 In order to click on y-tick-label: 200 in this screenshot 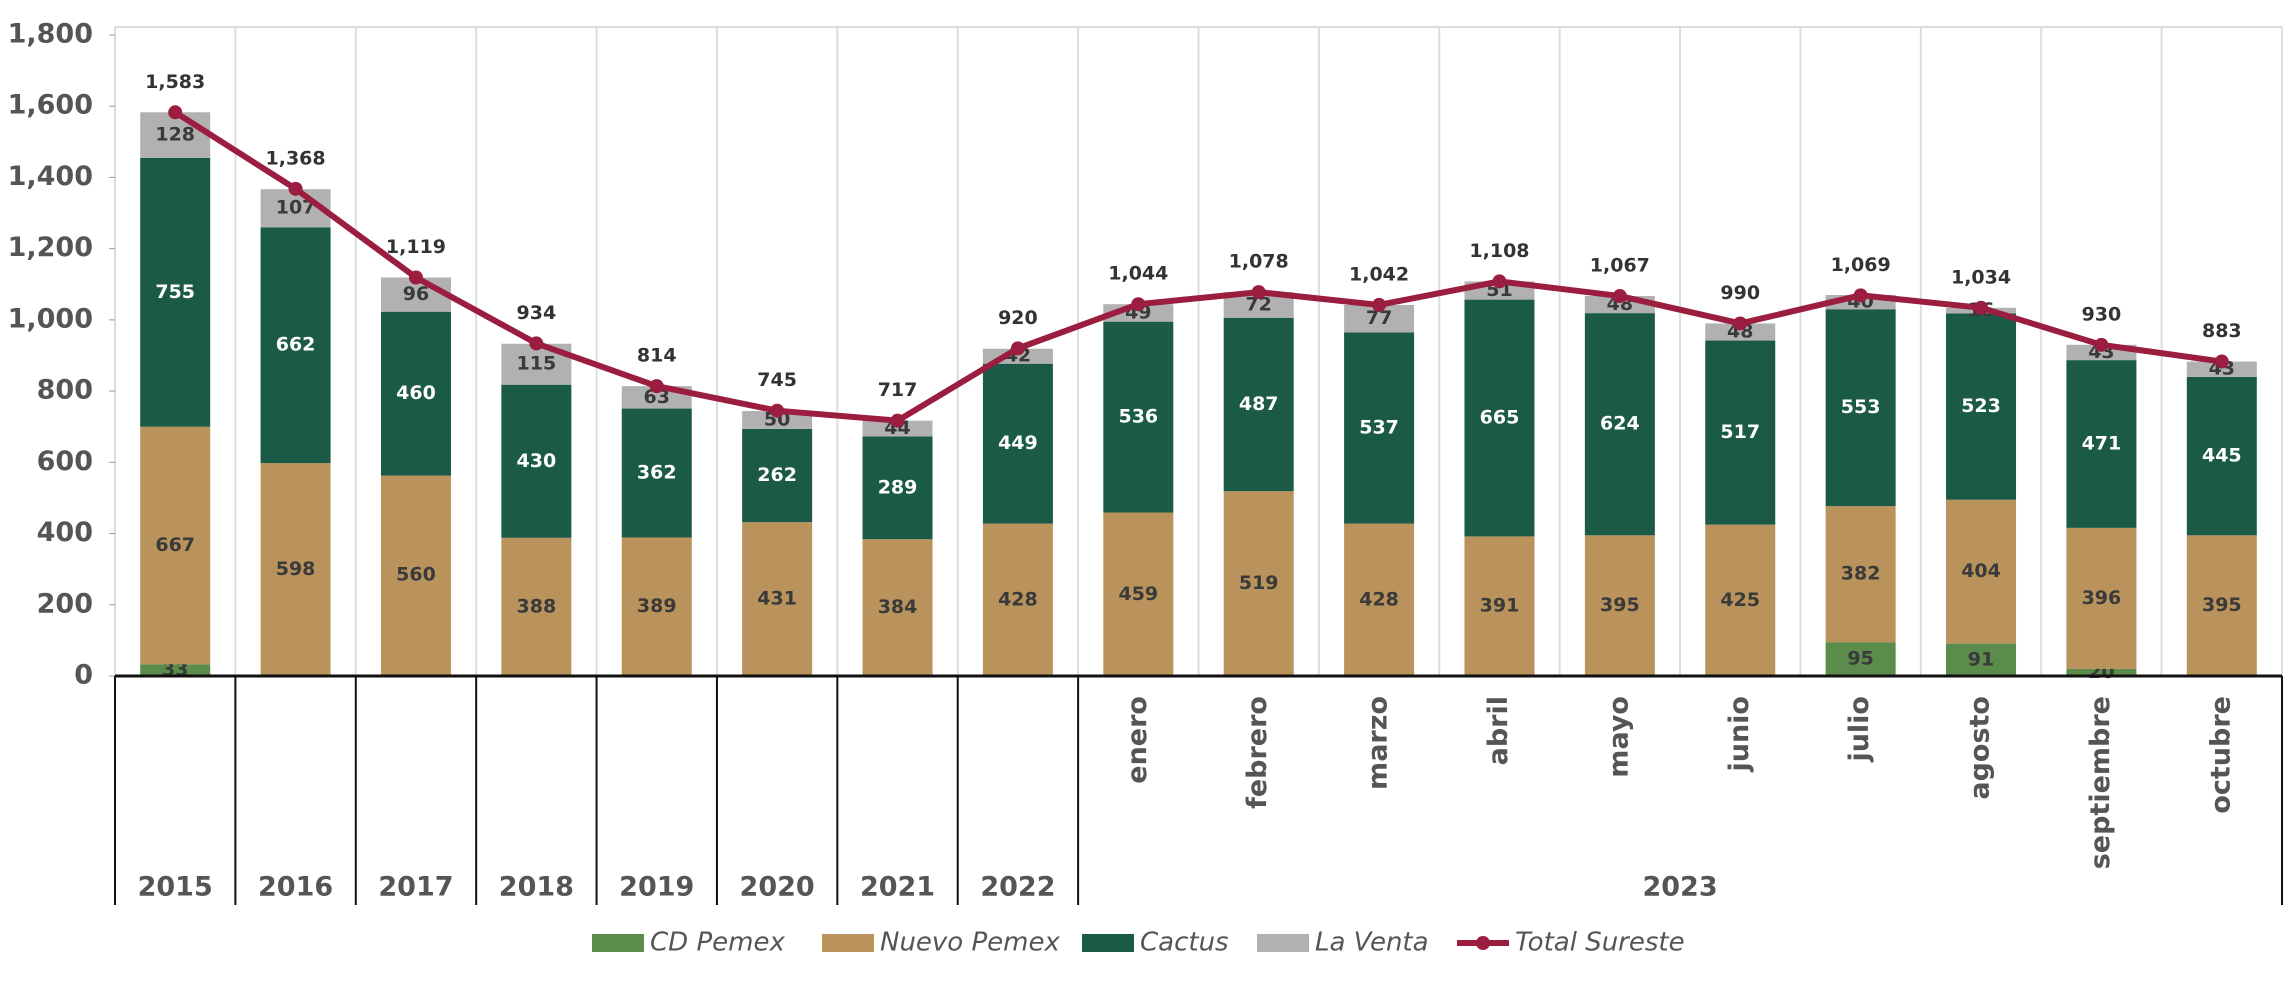, I will do `click(65, 603)`.